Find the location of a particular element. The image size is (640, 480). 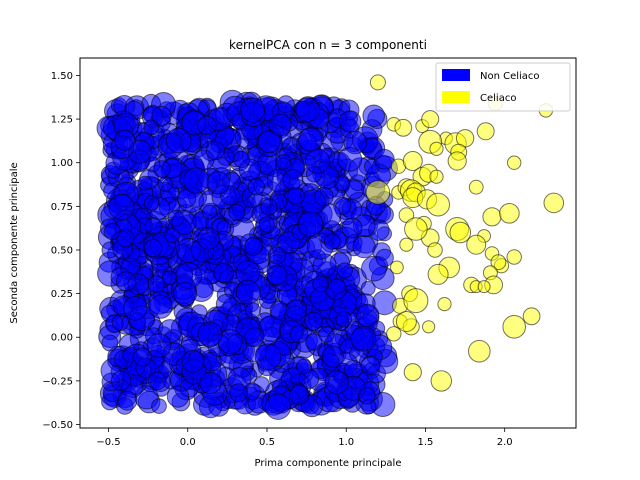

legend-swatch-celiaco is located at coordinates (456, 97).